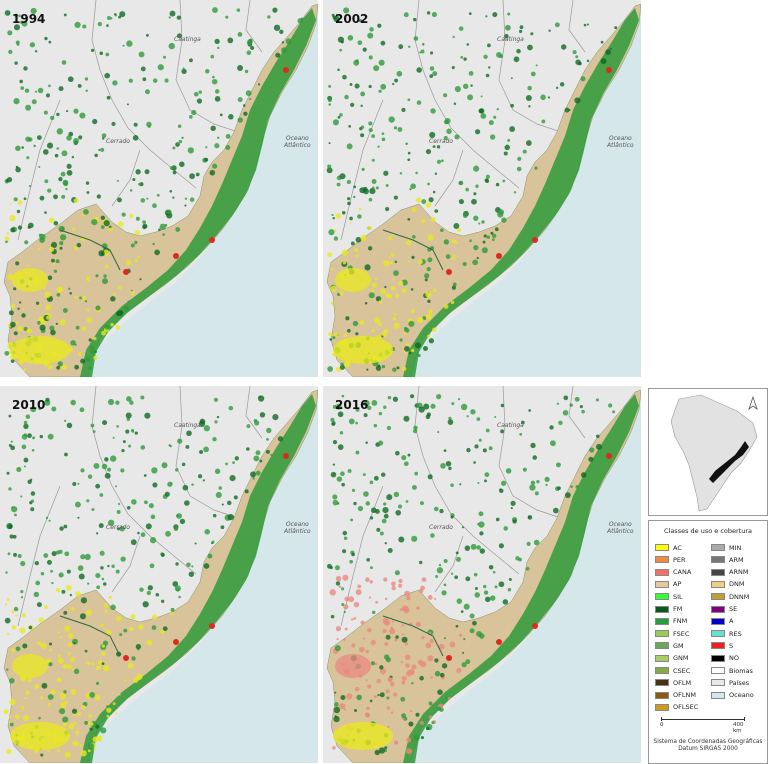  What do you see at coordinates (118, 141) in the screenshot?
I see `biome-label-cerrado: Cerrado` at bounding box center [118, 141].